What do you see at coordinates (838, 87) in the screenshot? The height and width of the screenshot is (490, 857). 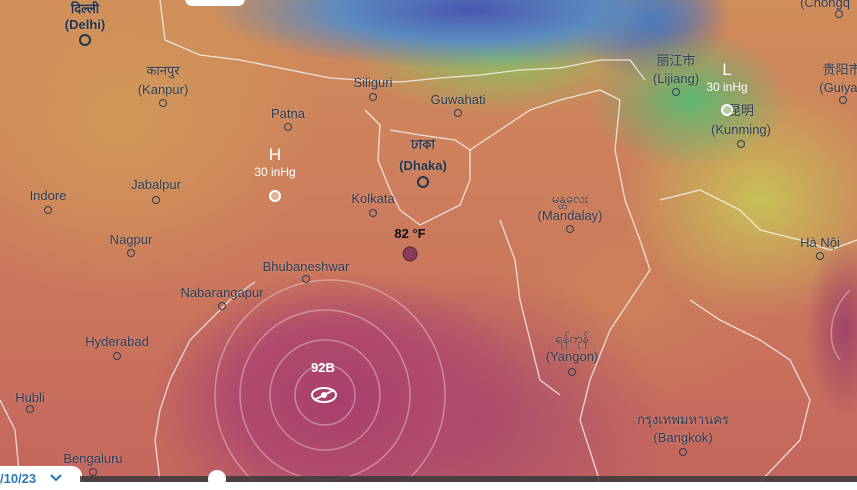 I see `city-label-guiyang: (Guiyan` at bounding box center [838, 87].